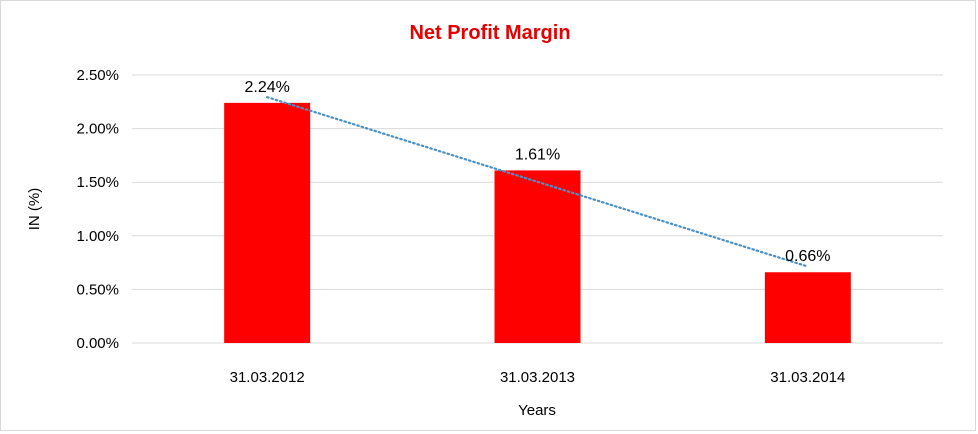  I want to click on y-tick-label: 2.00%, so click(97, 129).